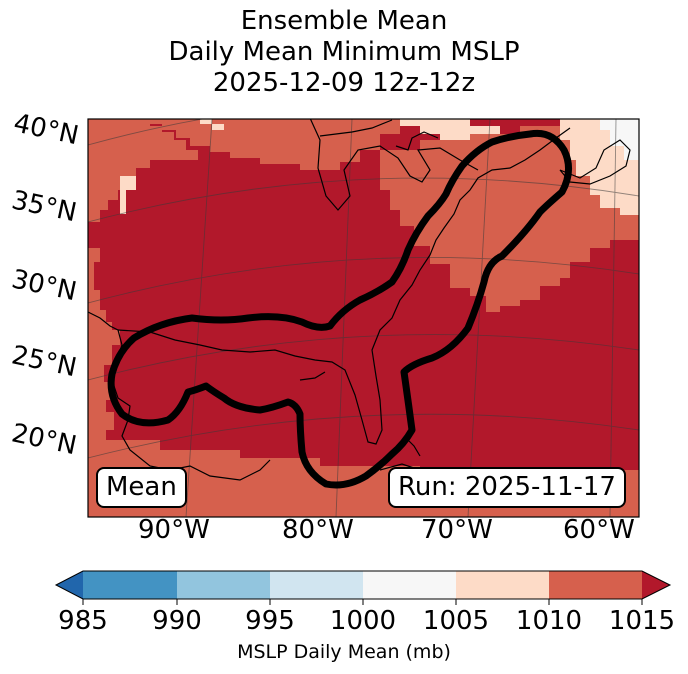  Describe the element at coordinates (318, 530) in the screenshot. I see `lon-label-80: 80°W` at that location.